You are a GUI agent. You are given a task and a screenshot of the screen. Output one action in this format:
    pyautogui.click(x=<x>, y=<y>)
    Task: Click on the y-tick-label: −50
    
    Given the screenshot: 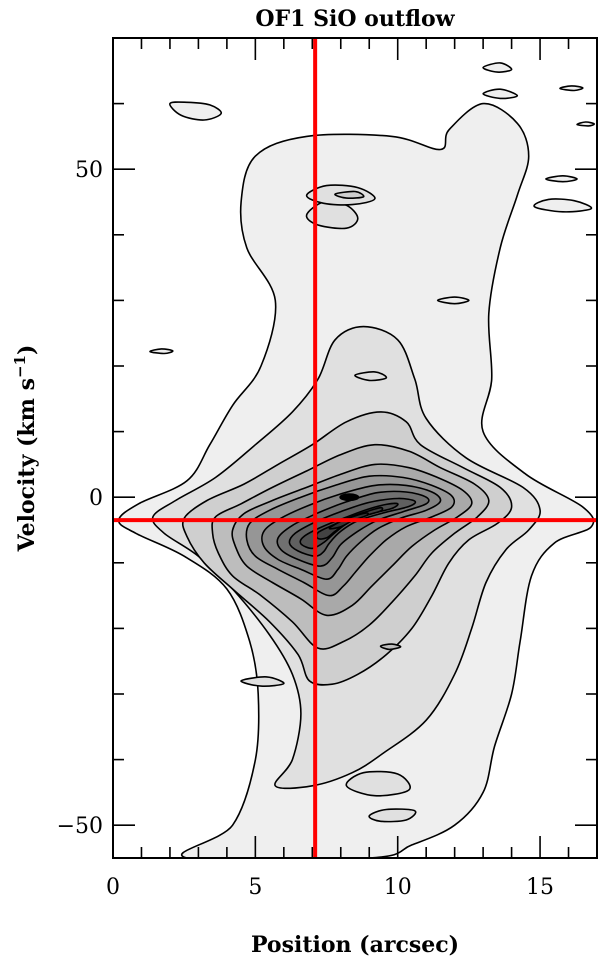 What is the action you would take?
    pyautogui.click(x=80, y=826)
    